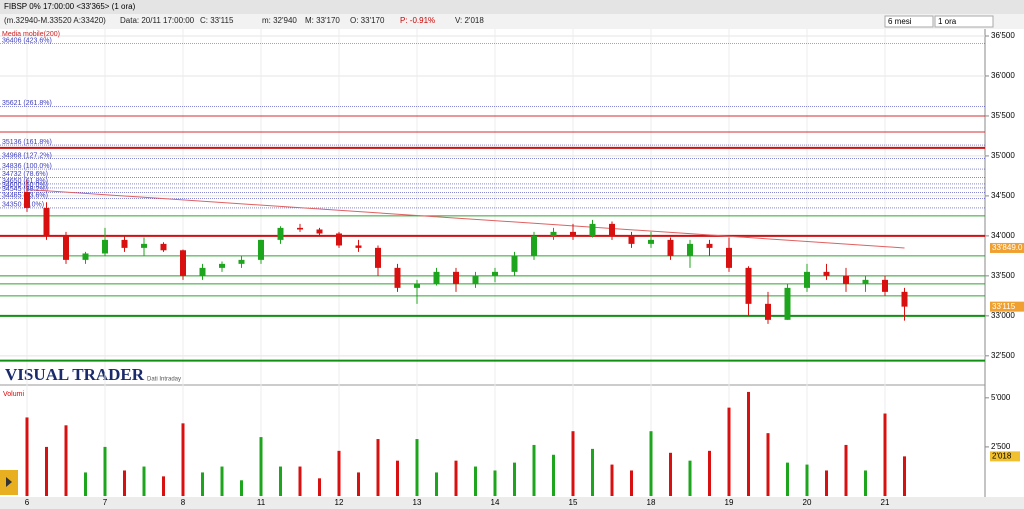 This screenshot has height=509, width=1024. Describe the element at coordinates (27, 166) in the screenshot. I see `fib-label: 34836 (100.0%)` at that location.